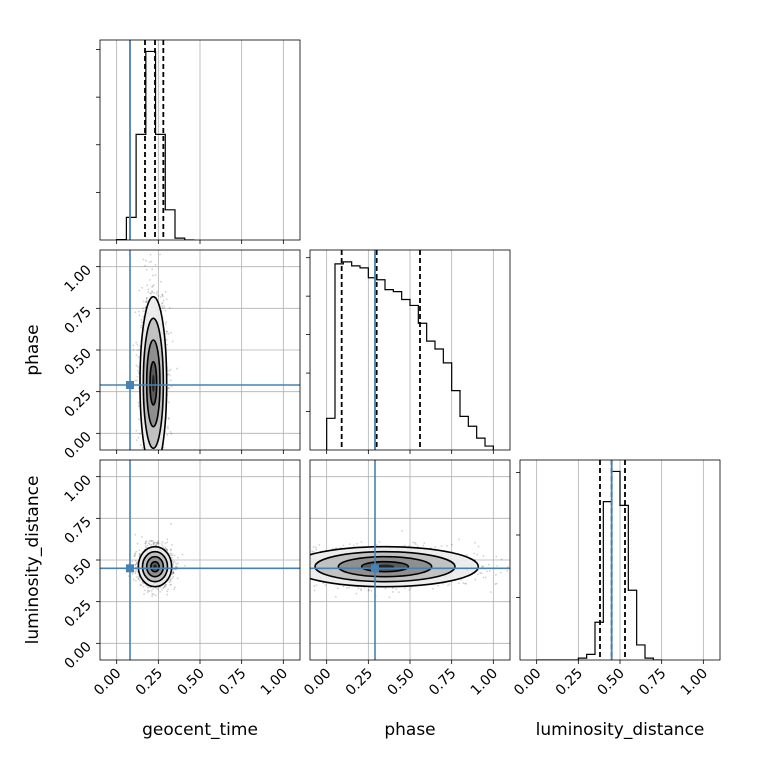 This screenshot has height=765, width=760. What do you see at coordinates (591, 657) in the screenshot?
I see `hist-bar-luminosity_distance` at bounding box center [591, 657].